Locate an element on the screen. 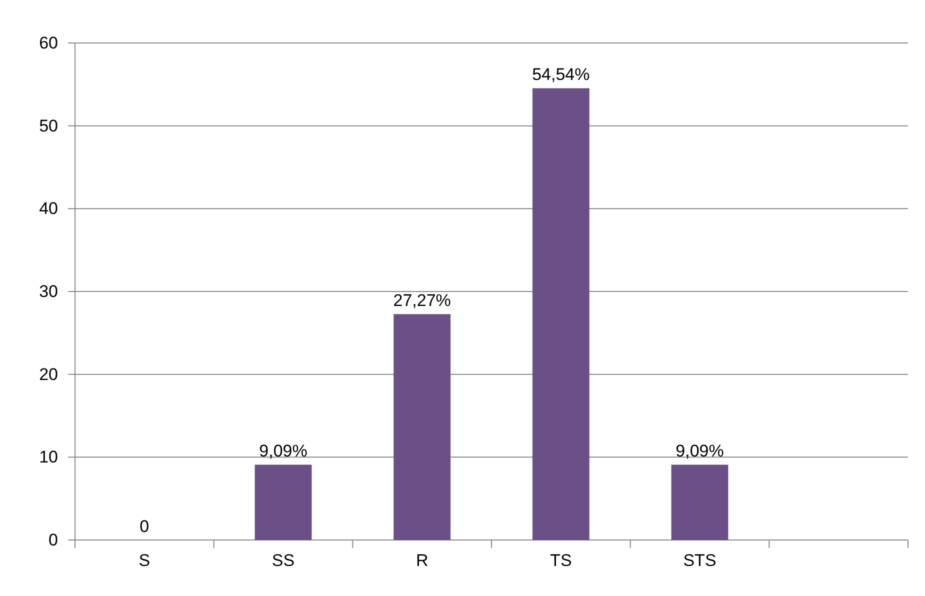 This screenshot has width=925, height=596. y-tick-label: 0 is located at coordinates (53, 540).